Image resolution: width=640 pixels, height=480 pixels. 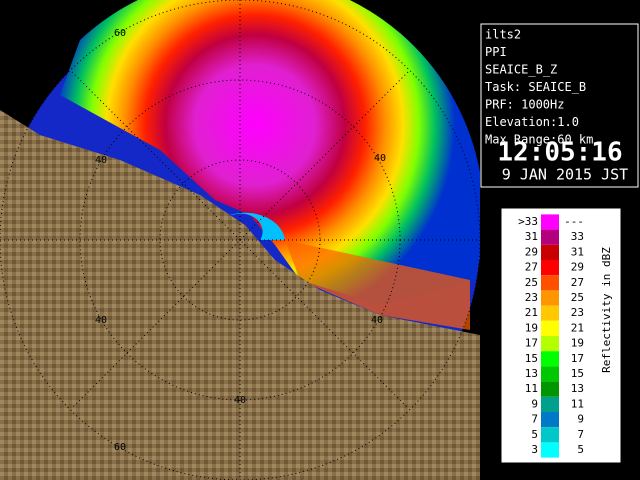 What do you see at coordinates (580, 419) in the screenshot?
I see `legend-high: 9` at bounding box center [580, 419].